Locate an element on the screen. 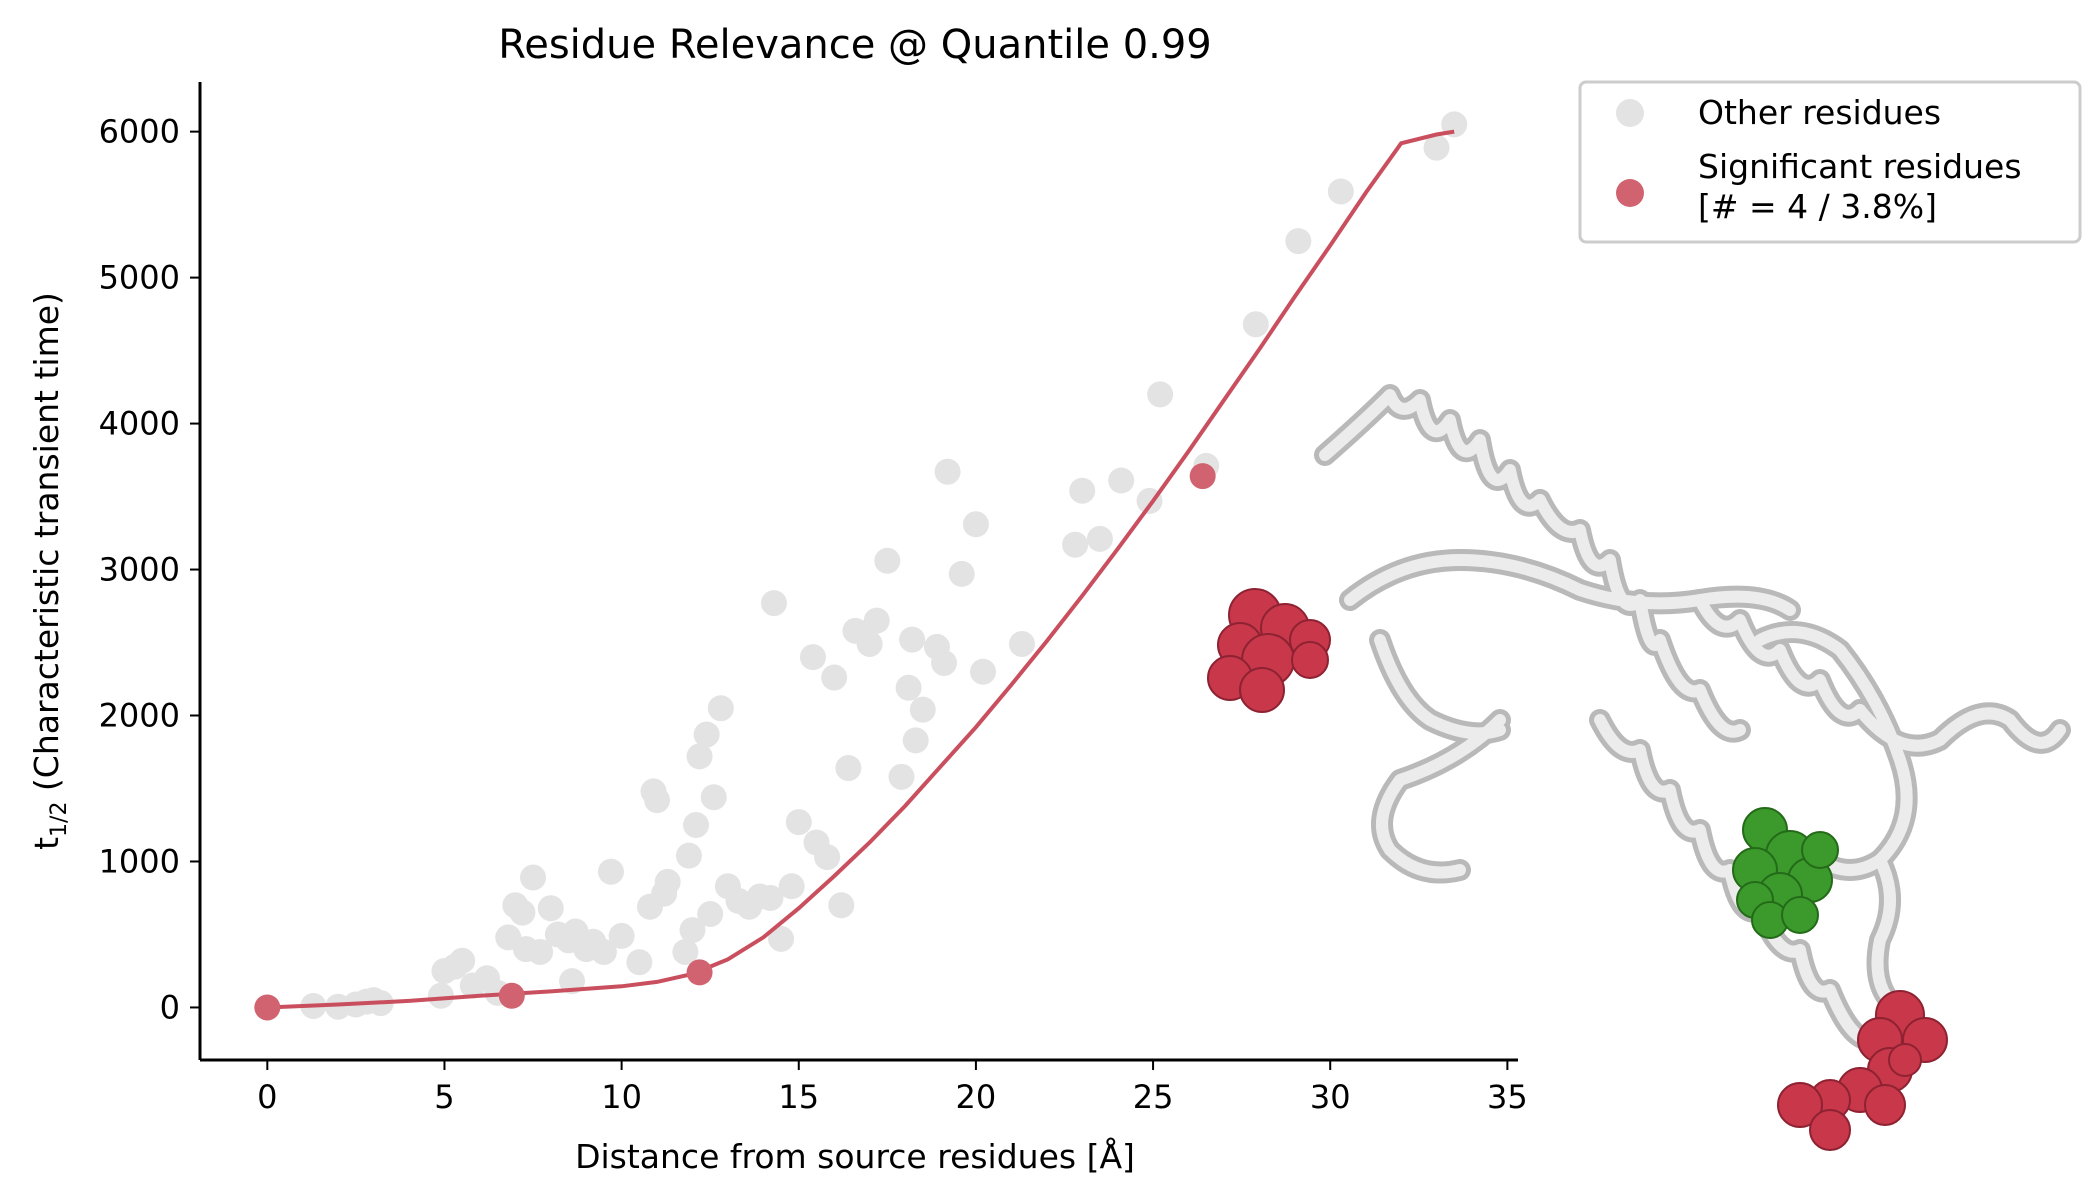 Image resolution: width=2096 pixels, height=1200 pixels. y-axis-label: t1/2 (Characteristic transient time) is located at coordinates (49, 571).